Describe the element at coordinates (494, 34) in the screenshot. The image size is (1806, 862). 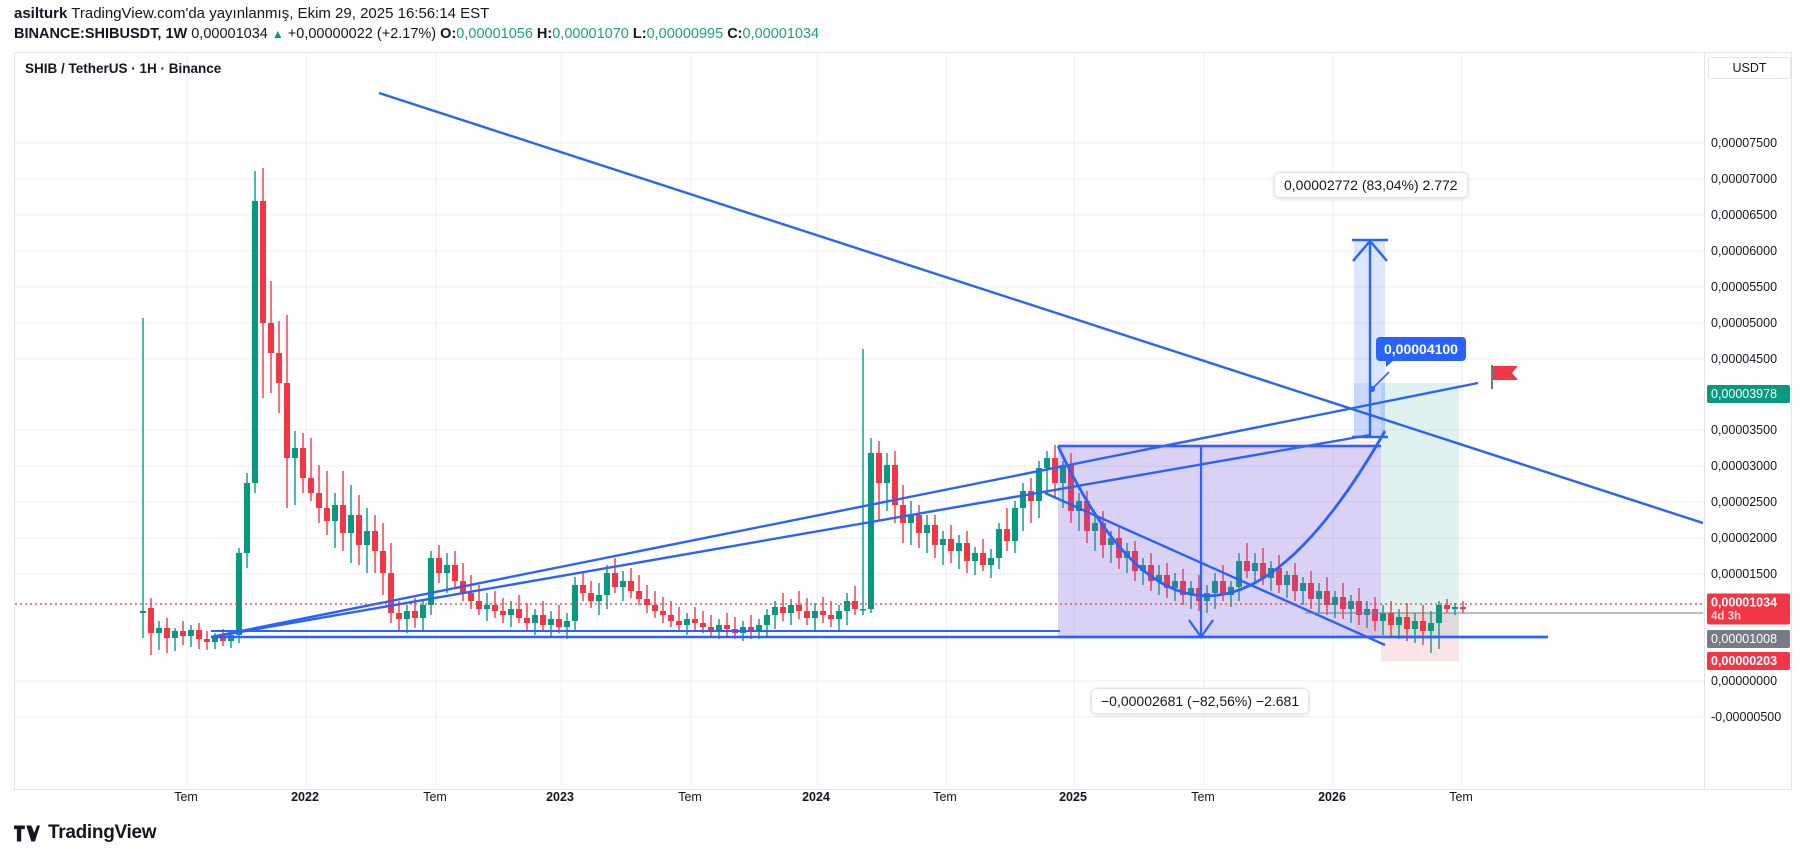
I see `open-value: 0,00001056` at that location.